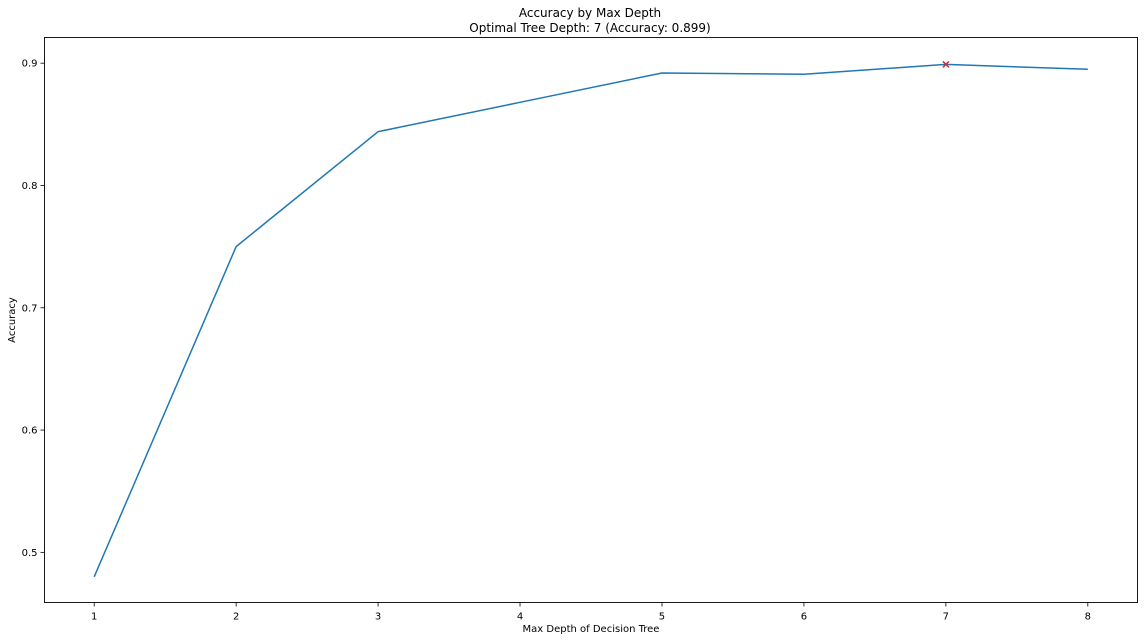  Describe the element at coordinates (590, 13) in the screenshot. I see `chart-title: Accuracy by Max Depth` at that location.